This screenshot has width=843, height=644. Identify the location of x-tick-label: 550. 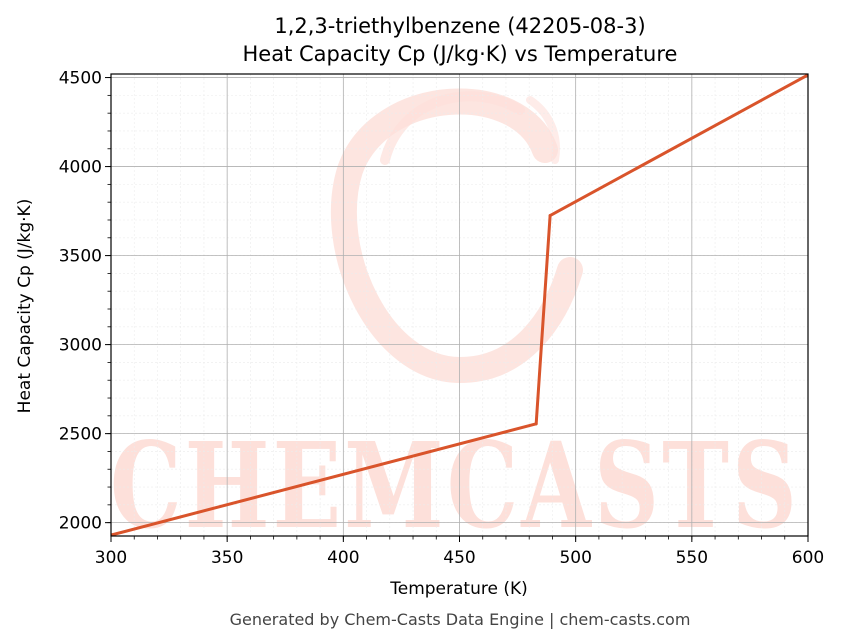
(692, 558).